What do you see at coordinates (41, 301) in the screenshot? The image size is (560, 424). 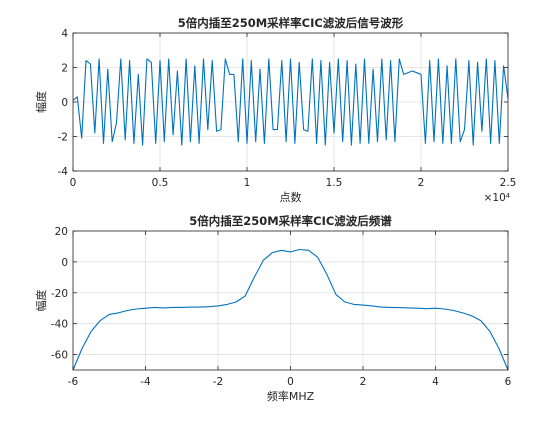 I see `spectrum-y-label: 幅度` at bounding box center [41, 301].